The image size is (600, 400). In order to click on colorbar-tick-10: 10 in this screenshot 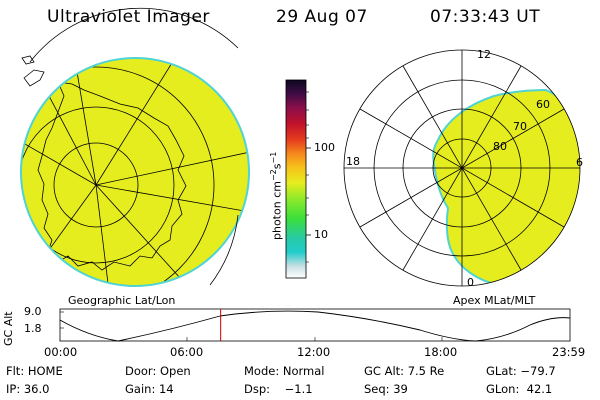, I will do `click(321, 234)`.